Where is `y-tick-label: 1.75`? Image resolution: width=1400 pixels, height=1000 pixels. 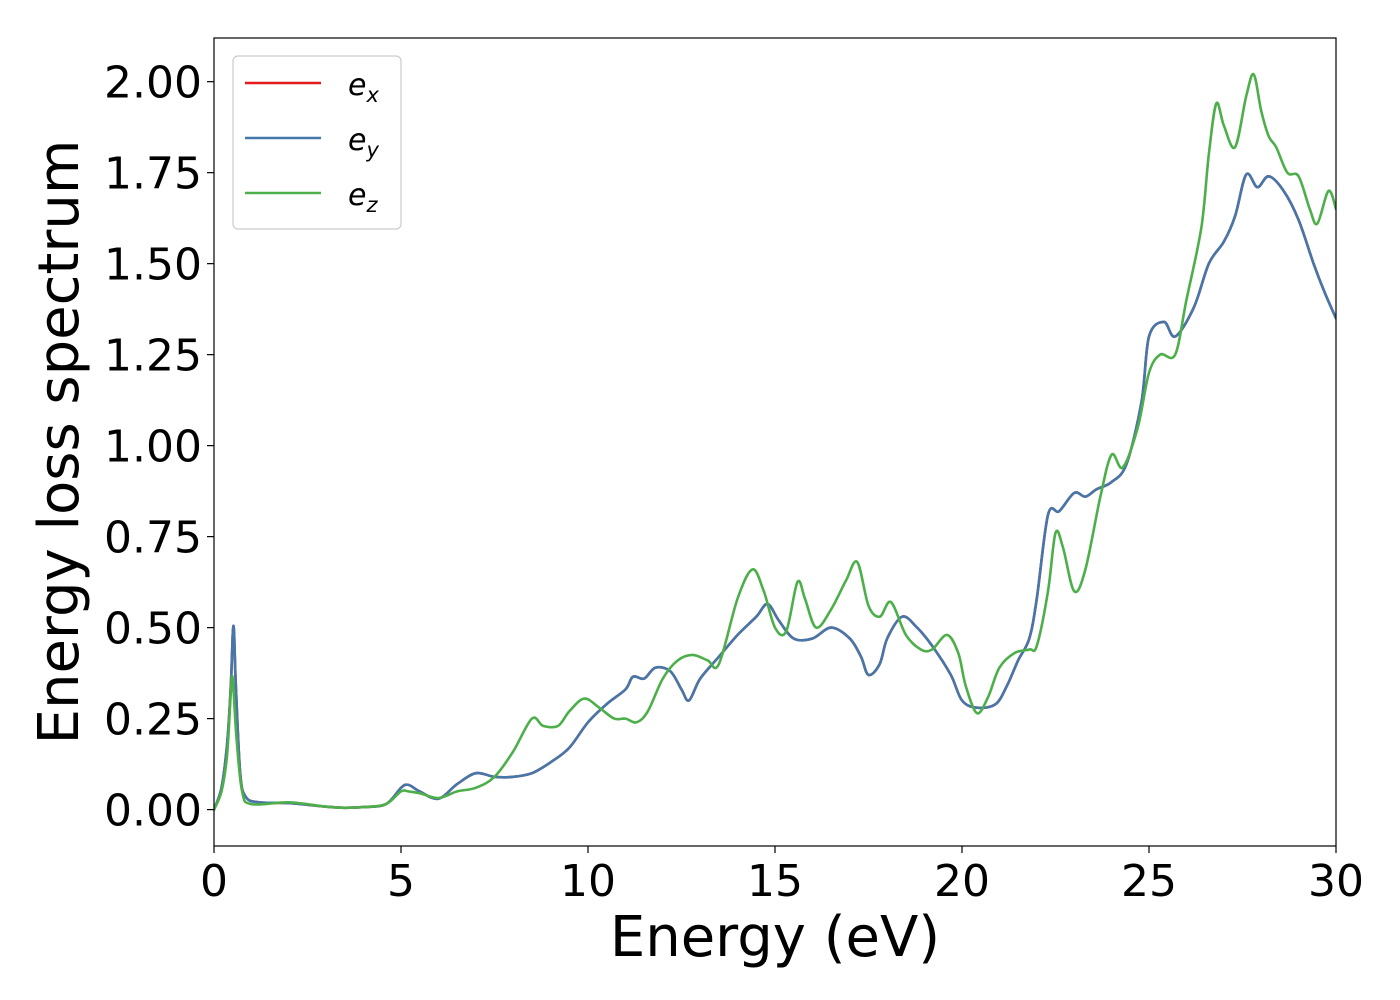
y-tick-label: 1.75 is located at coordinates (153, 174).